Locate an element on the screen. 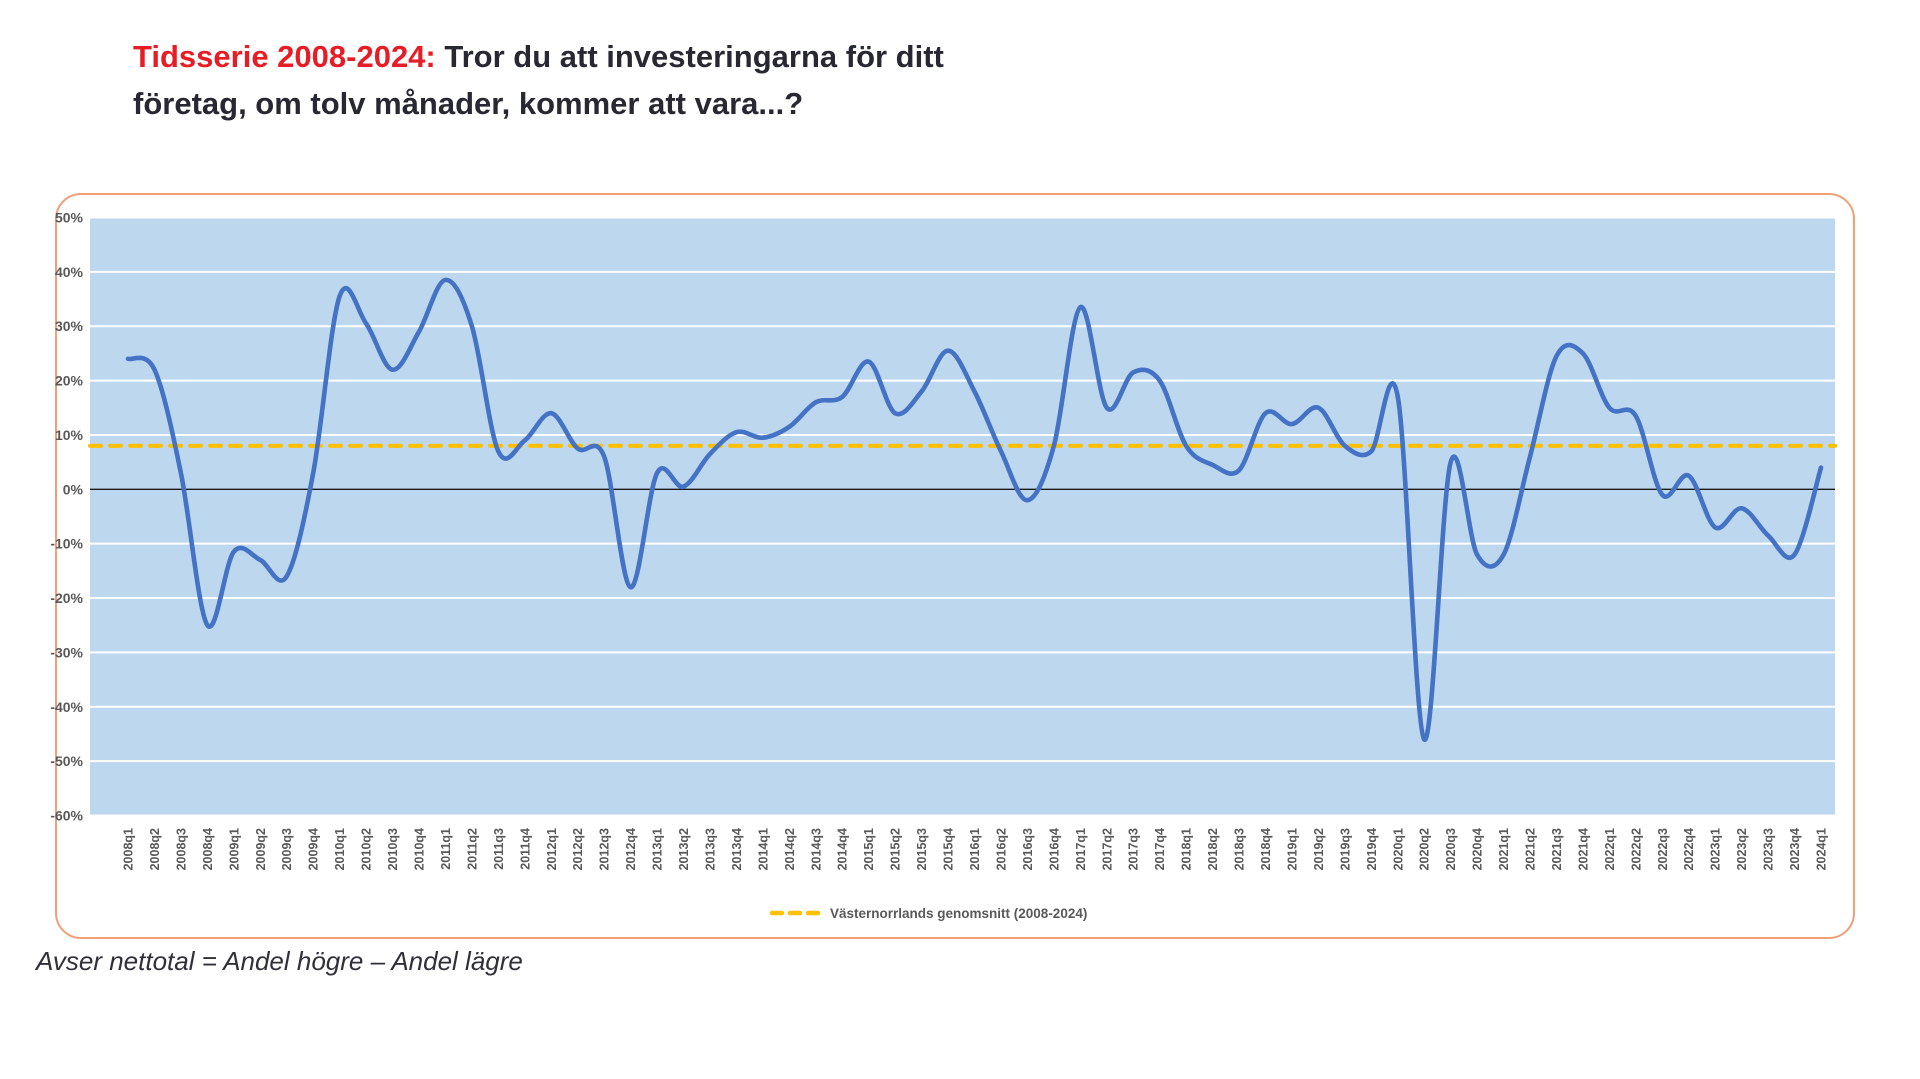  x-axis-label: 2012q1 is located at coordinates (552, 849).